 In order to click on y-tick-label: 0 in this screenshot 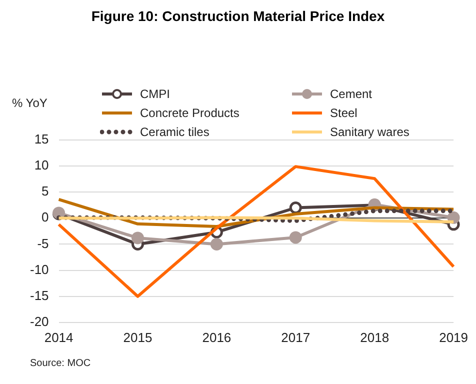, I will do `click(45, 217)`.